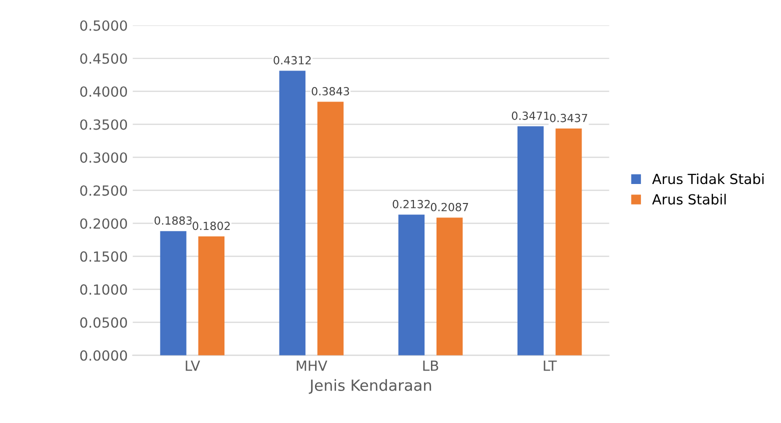  I want to click on y-tick-label: 0.1000, so click(103, 289).